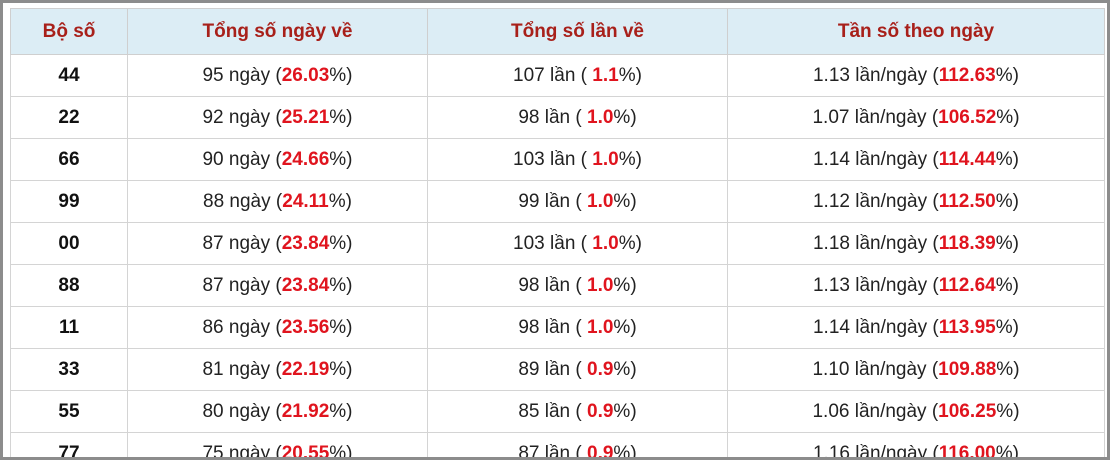 The width and height of the screenshot is (1110, 460). Describe the element at coordinates (242, 411) in the screenshot. I see `cell-text: 80 ngày (` at that location.